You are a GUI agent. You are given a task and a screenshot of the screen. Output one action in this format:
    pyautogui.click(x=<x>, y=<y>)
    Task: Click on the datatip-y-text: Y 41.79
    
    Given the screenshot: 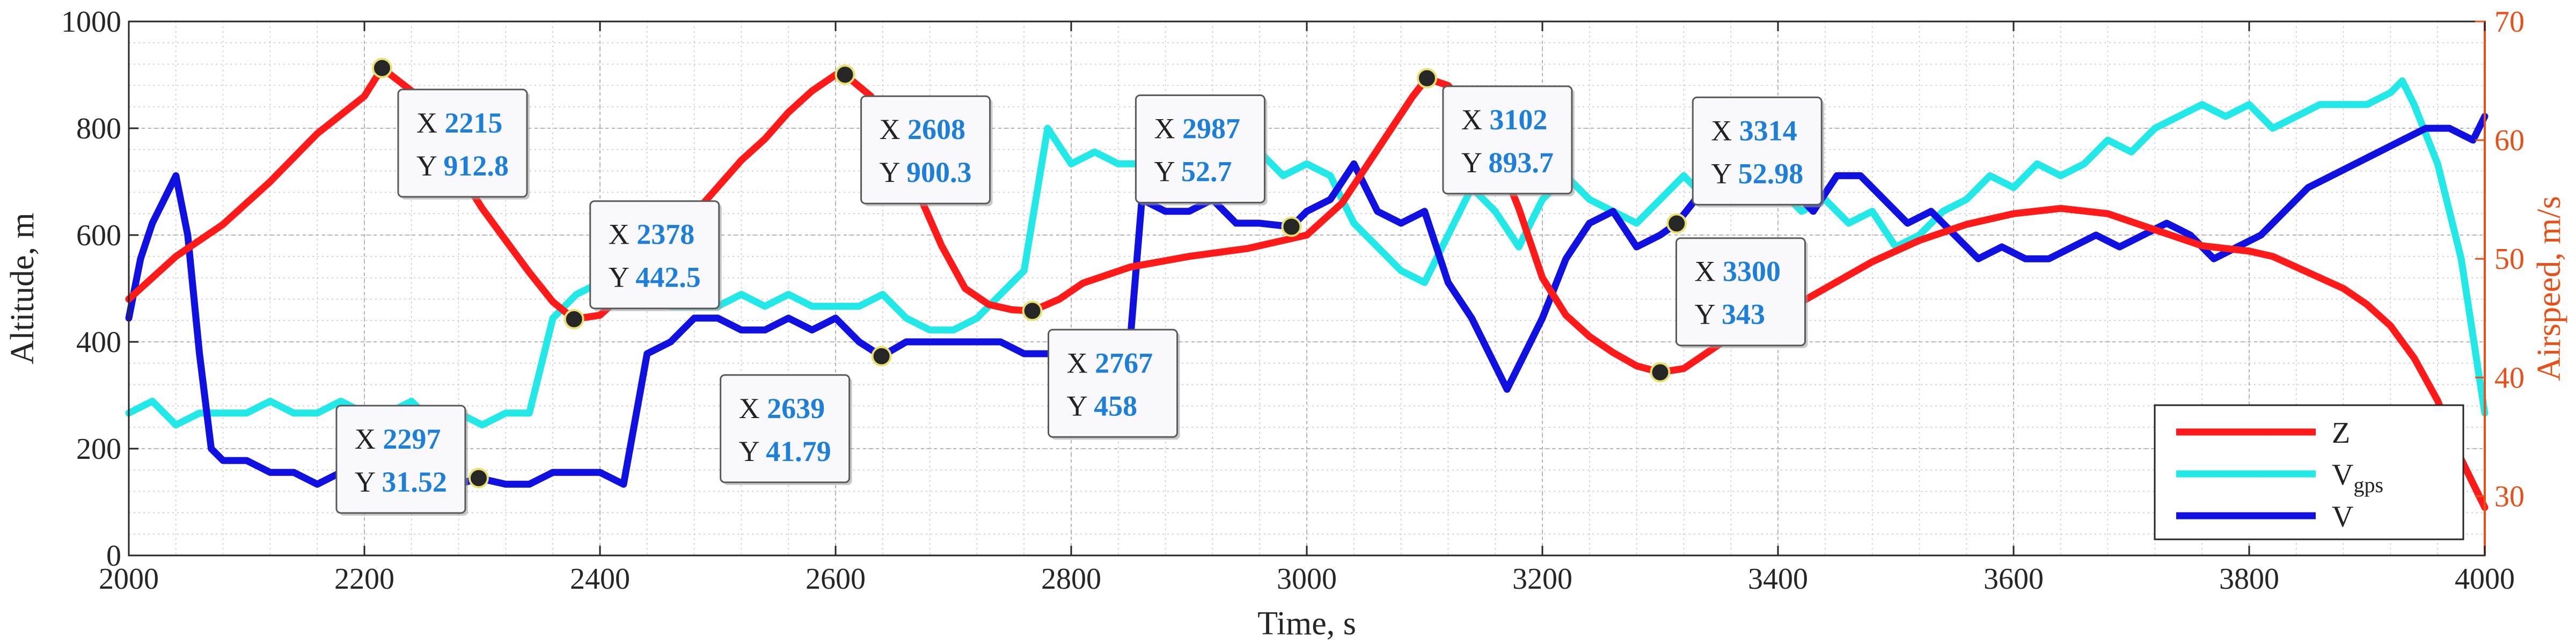 What is the action you would take?
    pyautogui.click(x=785, y=451)
    